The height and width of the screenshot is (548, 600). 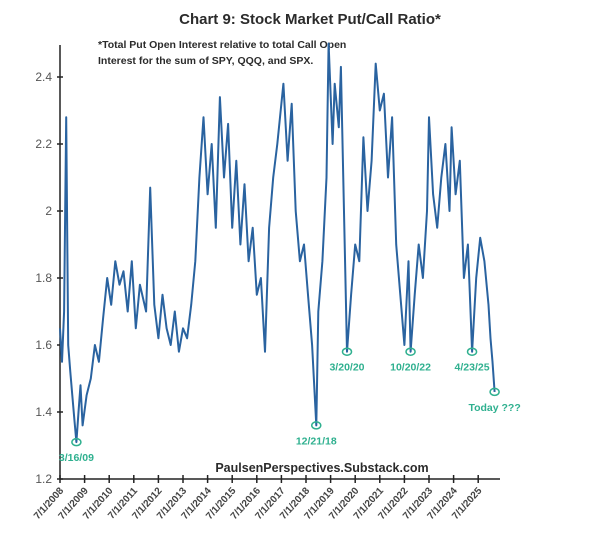 I want to click on y-tick-label: 2, so click(x=48, y=211).